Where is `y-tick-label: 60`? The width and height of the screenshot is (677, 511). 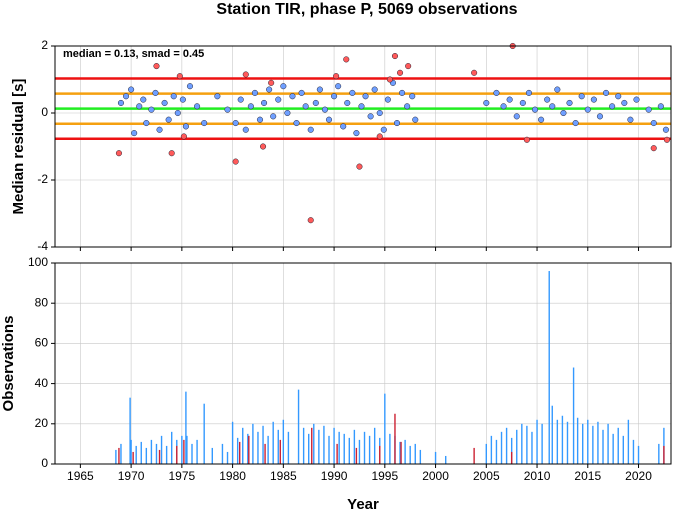
y-tick-label: 60 is located at coordinates (42, 343).